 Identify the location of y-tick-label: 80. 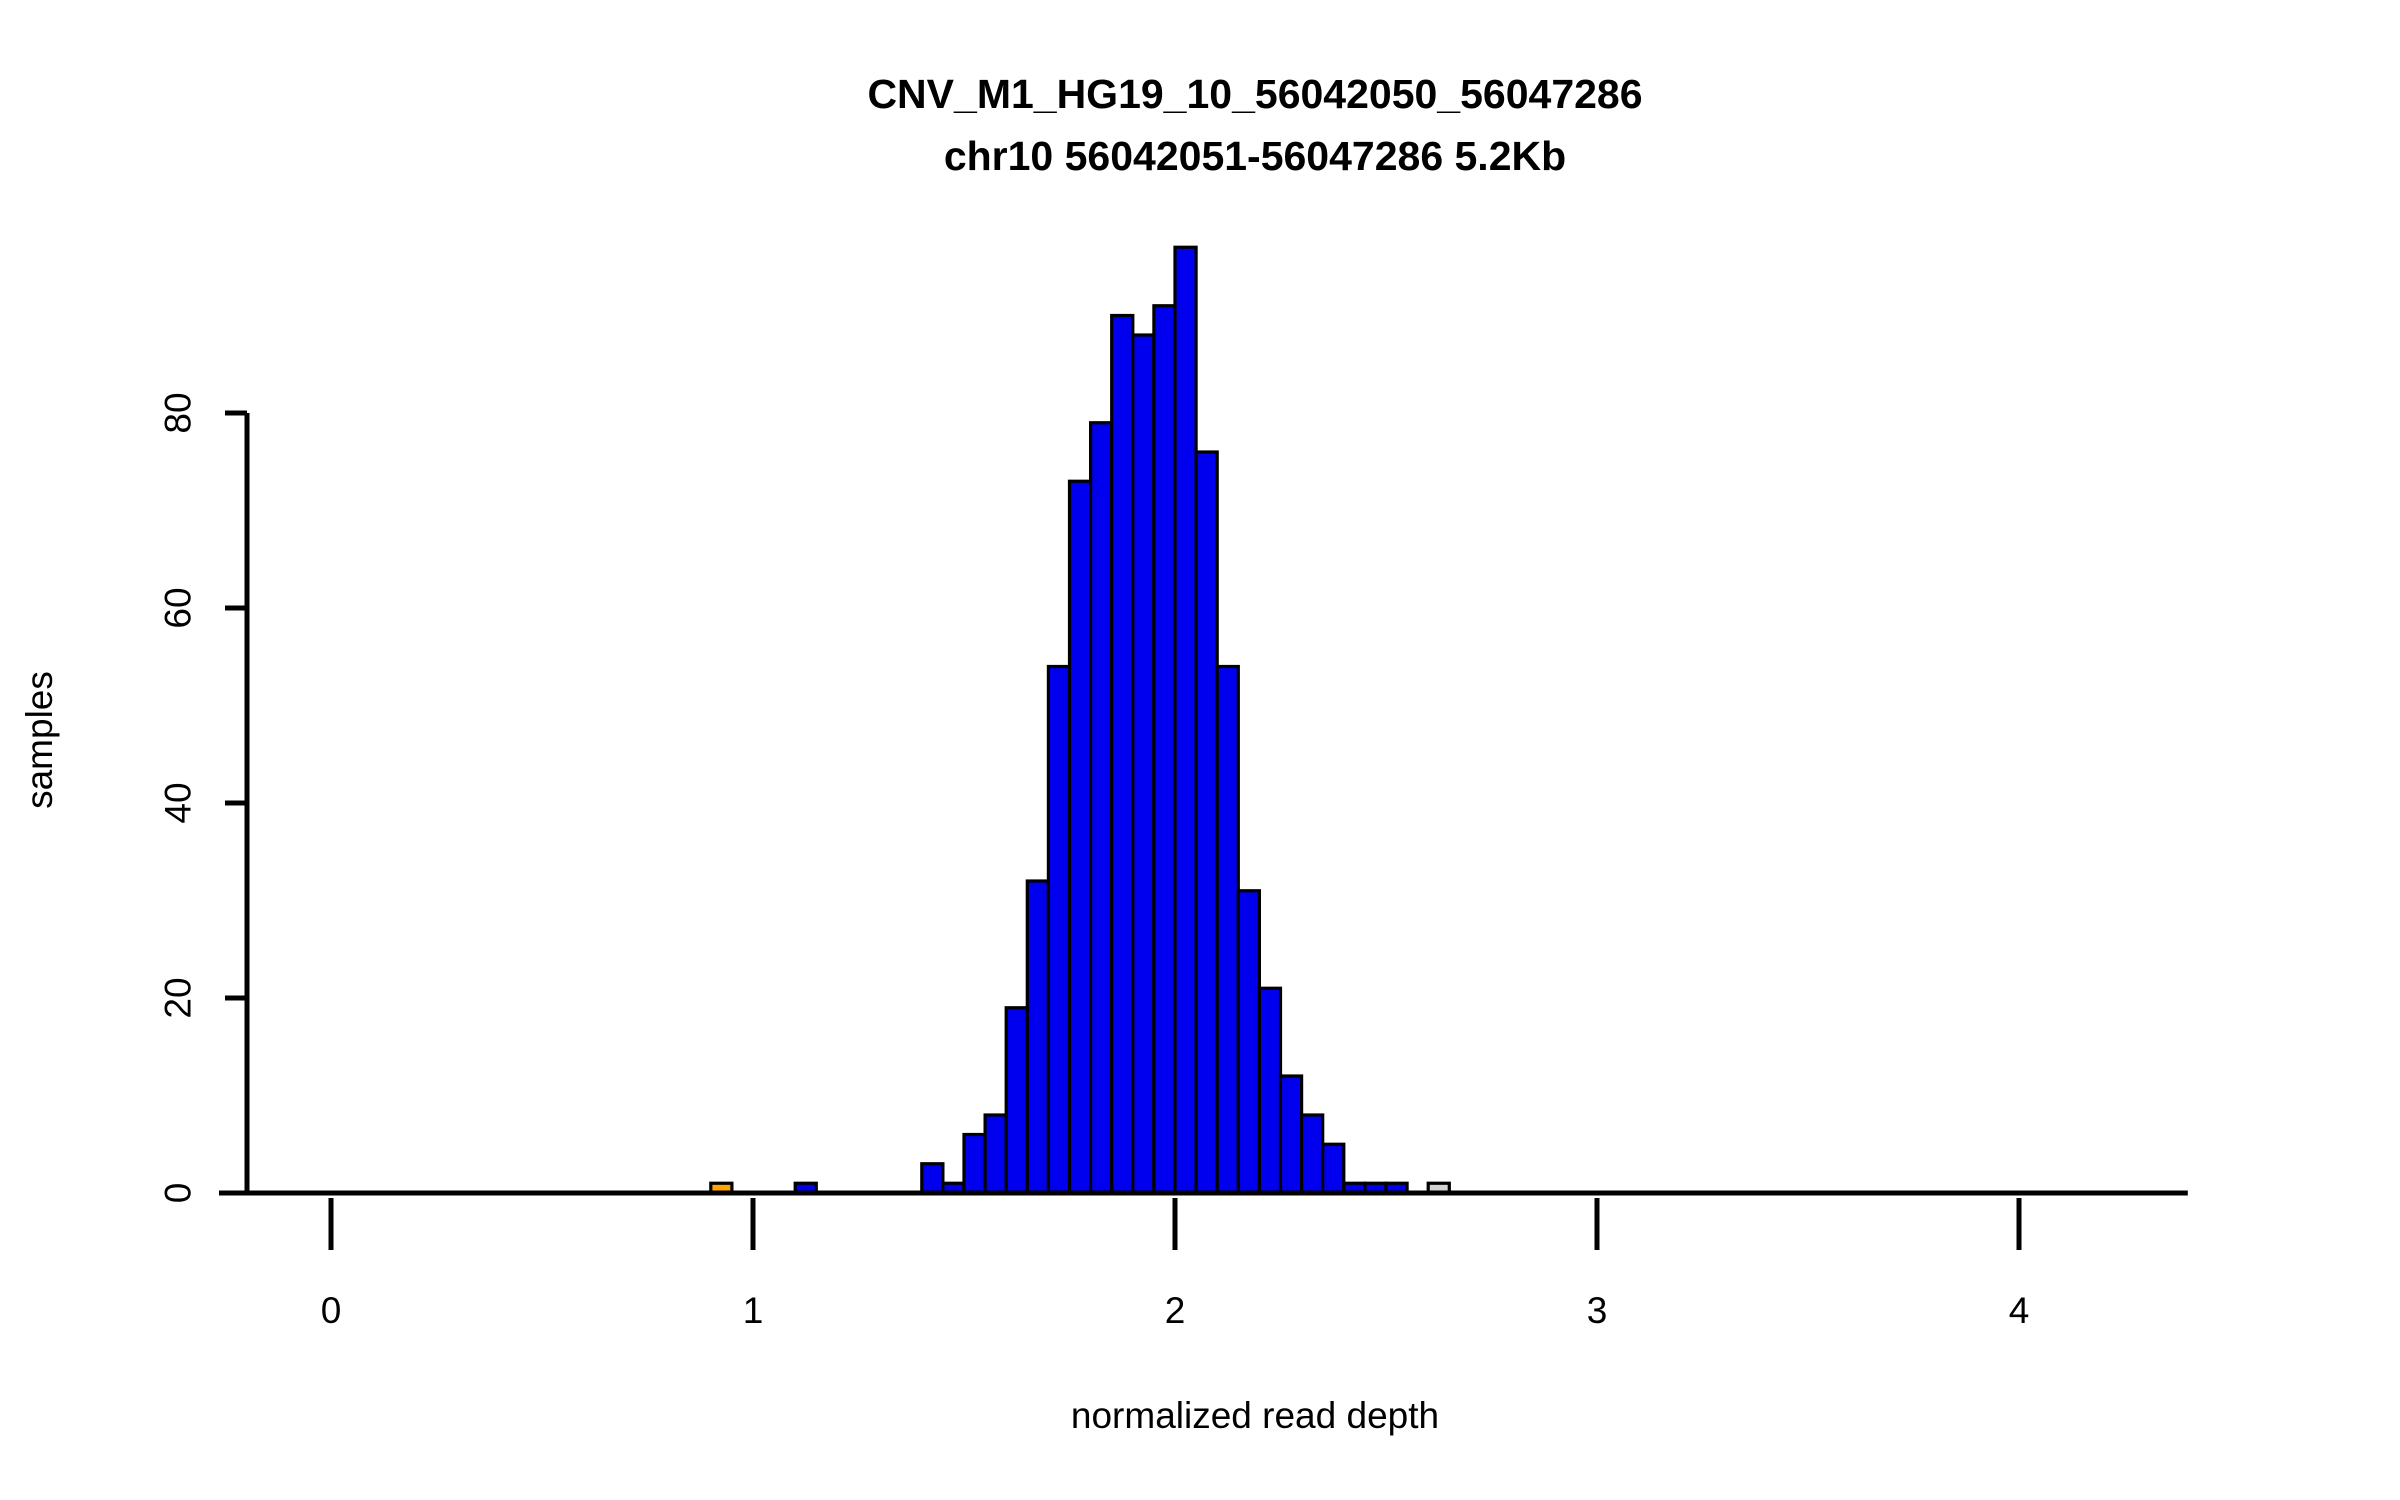
(177, 412).